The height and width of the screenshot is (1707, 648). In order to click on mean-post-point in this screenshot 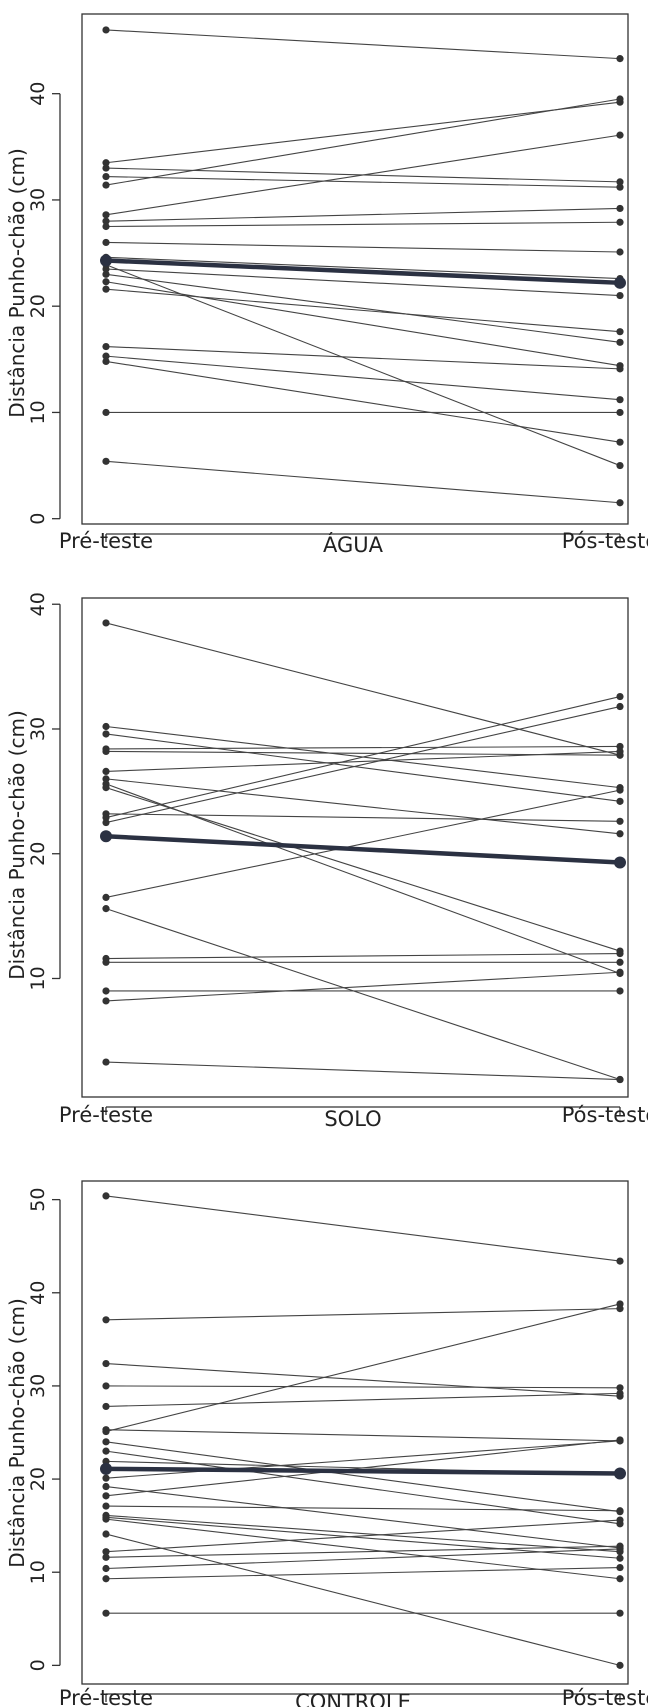, I will do `click(620, 1473)`.